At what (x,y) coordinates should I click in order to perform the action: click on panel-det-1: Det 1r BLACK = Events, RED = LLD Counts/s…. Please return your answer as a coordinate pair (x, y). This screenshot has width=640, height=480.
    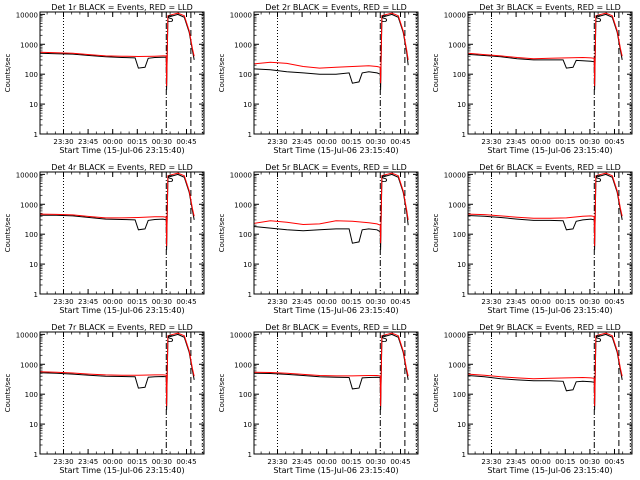
    Looking at the image, I should click on (104, 79).